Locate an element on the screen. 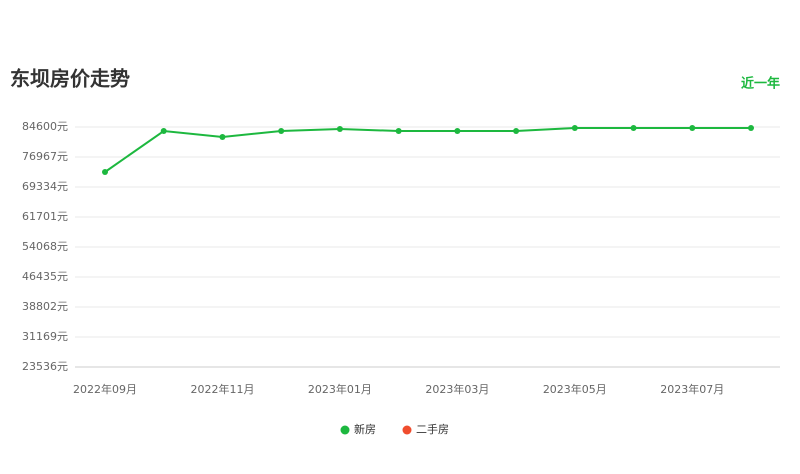 Image resolution: width=800 pixels, height=474 pixels. y-tick-label: 54068元 is located at coordinates (45, 246).